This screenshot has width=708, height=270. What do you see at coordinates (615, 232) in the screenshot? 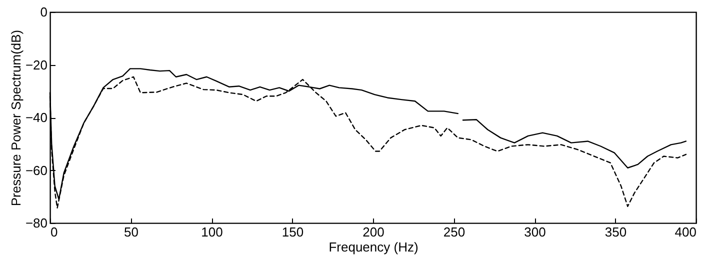
I see `x-tick-label: 350` at bounding box center [615, 232].